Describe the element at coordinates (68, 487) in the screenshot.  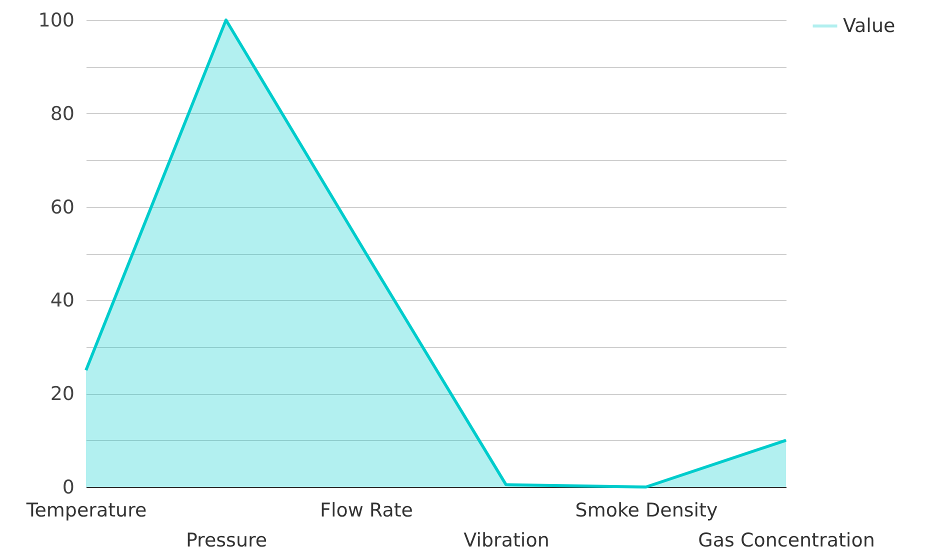
I see `y-tick-label: 0` at that location.